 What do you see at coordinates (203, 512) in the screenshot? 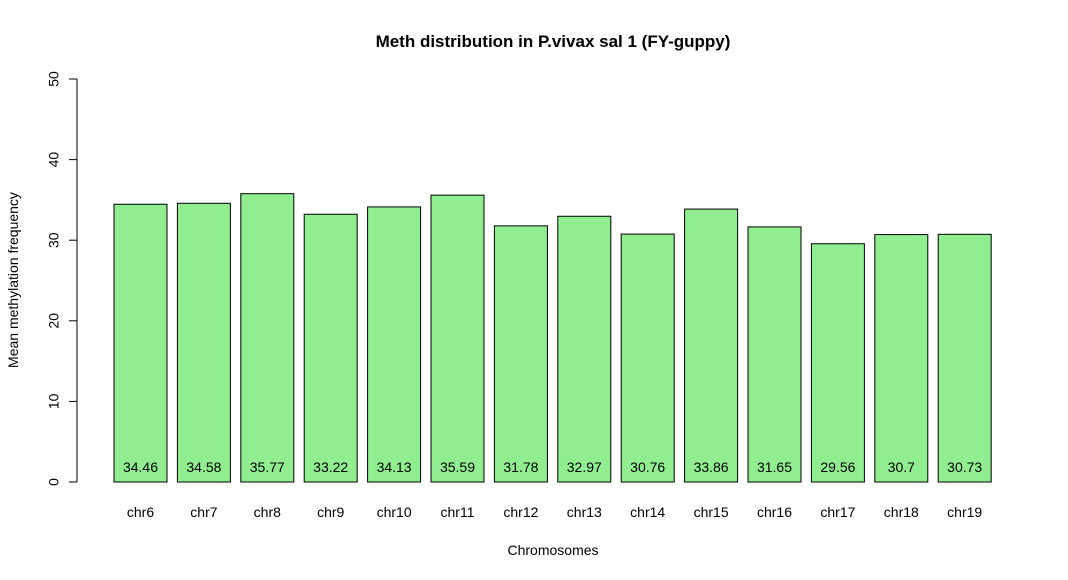
I see `x-category-label: chr7` at bounding box center [203, 512].